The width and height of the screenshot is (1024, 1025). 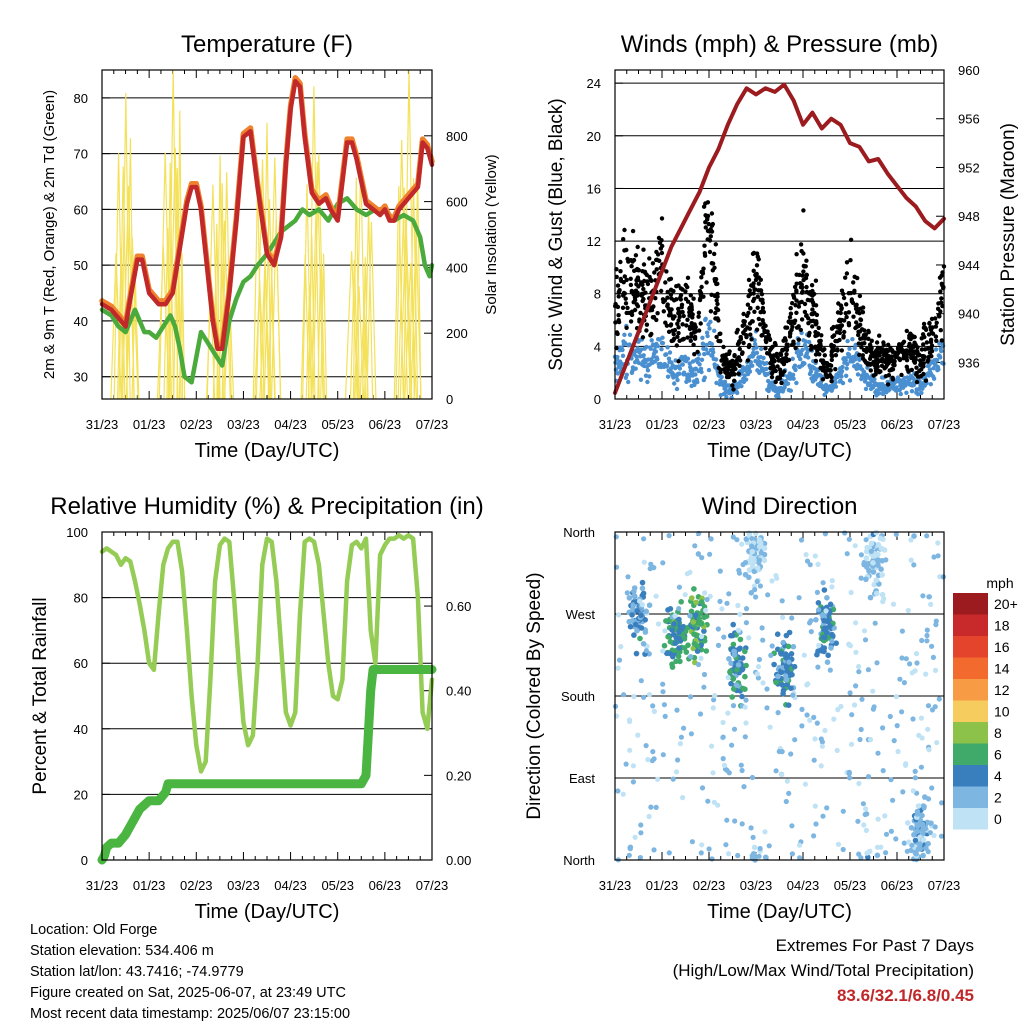 What do you see at coordinates (449, 399) in the screenshot?
I see `temp-ytick-right-label-0: 0` at bounding box center [449, 399].